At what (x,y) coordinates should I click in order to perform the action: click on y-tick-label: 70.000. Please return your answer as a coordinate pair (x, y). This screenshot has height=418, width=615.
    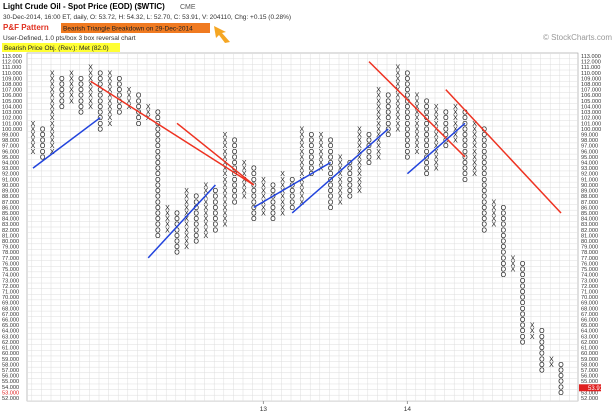
    Looking at the image, I should click on (10, 298).